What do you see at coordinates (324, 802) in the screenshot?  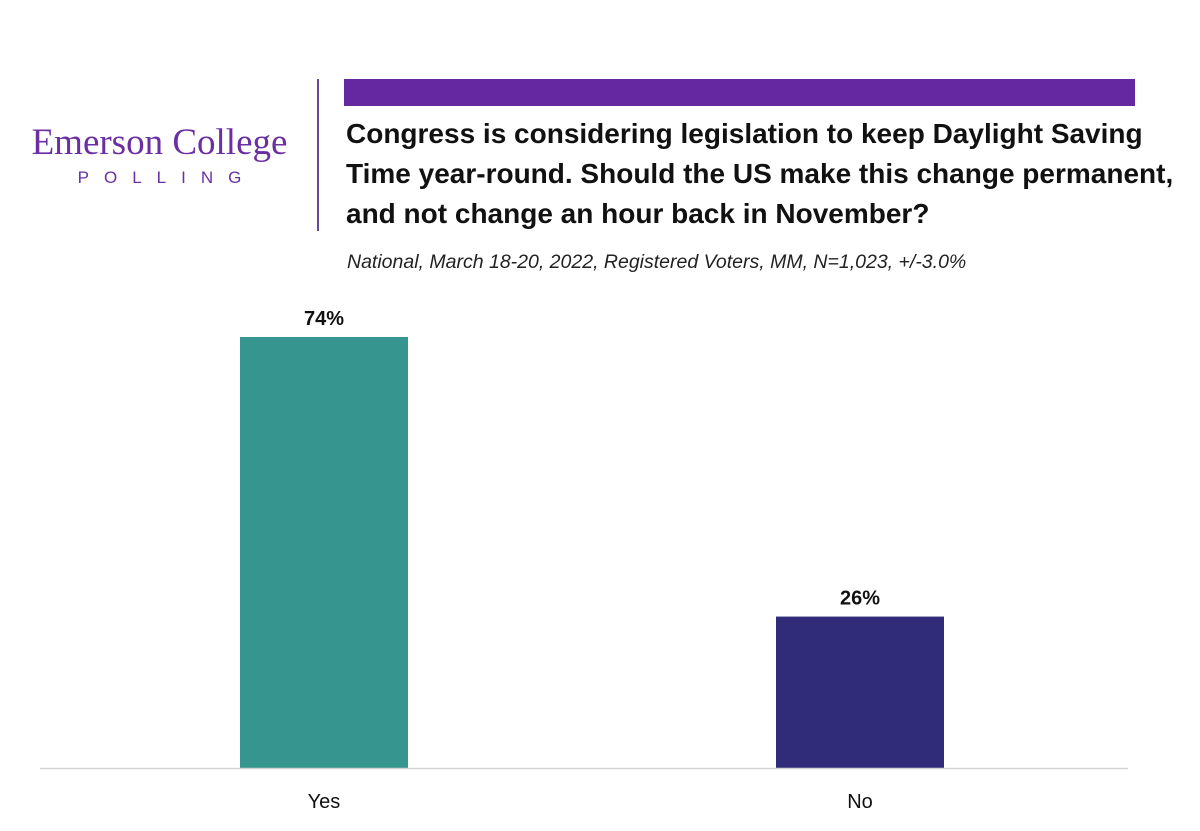 I see `category-label-yes: Yes` at bounding box center [324, 802].